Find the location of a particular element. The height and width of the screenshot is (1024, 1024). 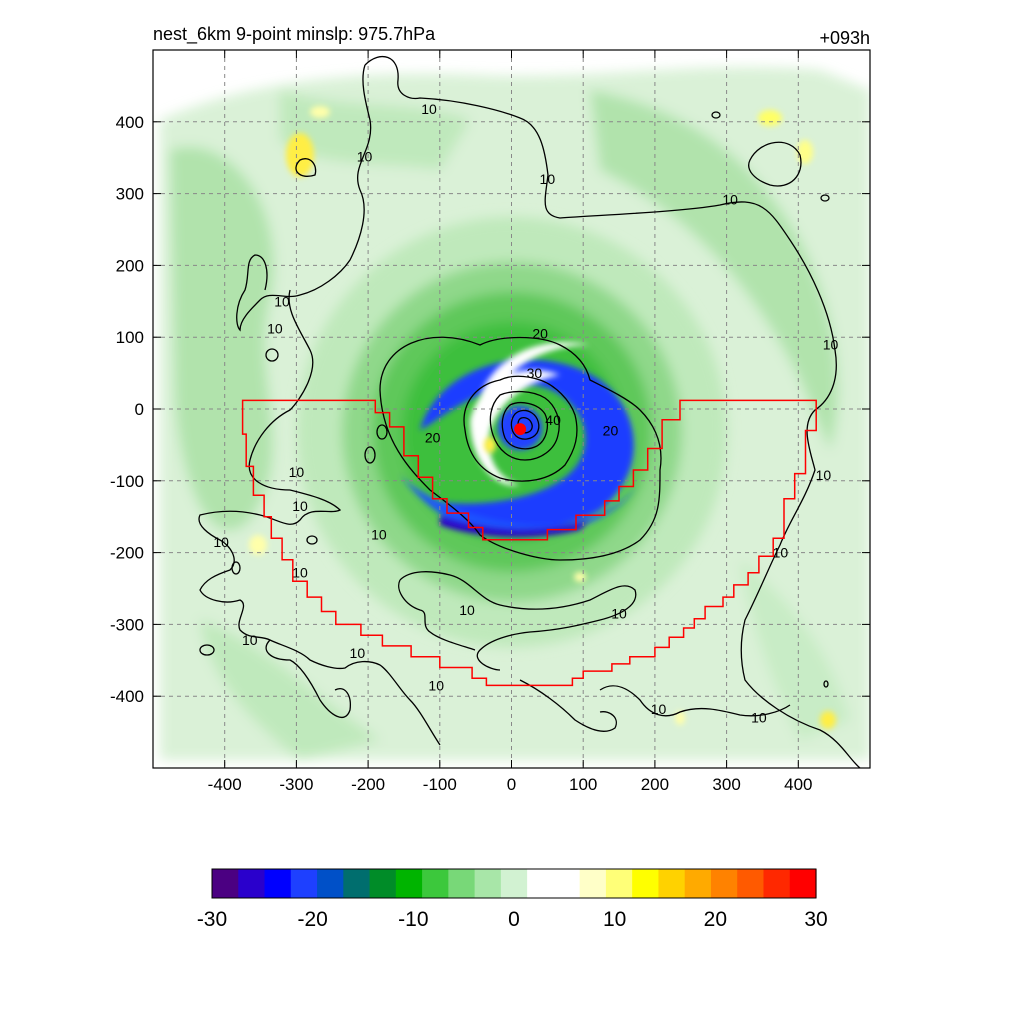

colorbar-tick-label: 20 is located at coordinates (715, 919).